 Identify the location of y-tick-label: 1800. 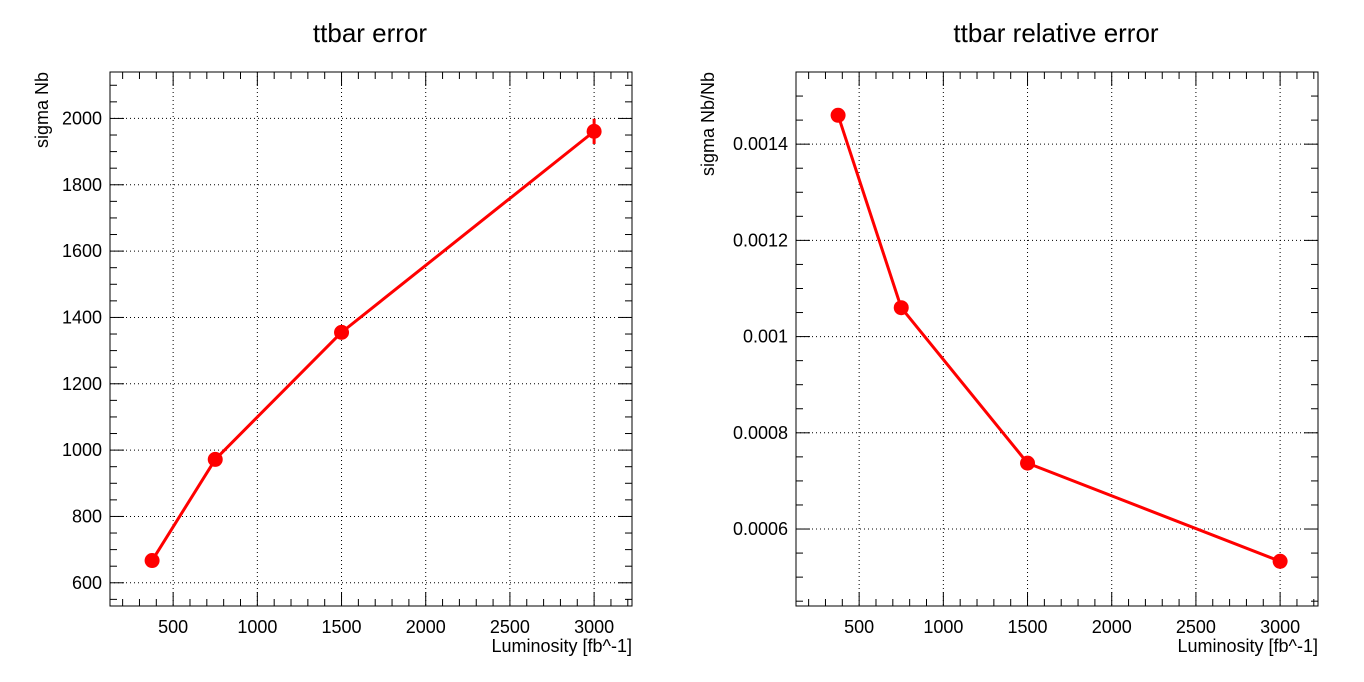
(82, 185).